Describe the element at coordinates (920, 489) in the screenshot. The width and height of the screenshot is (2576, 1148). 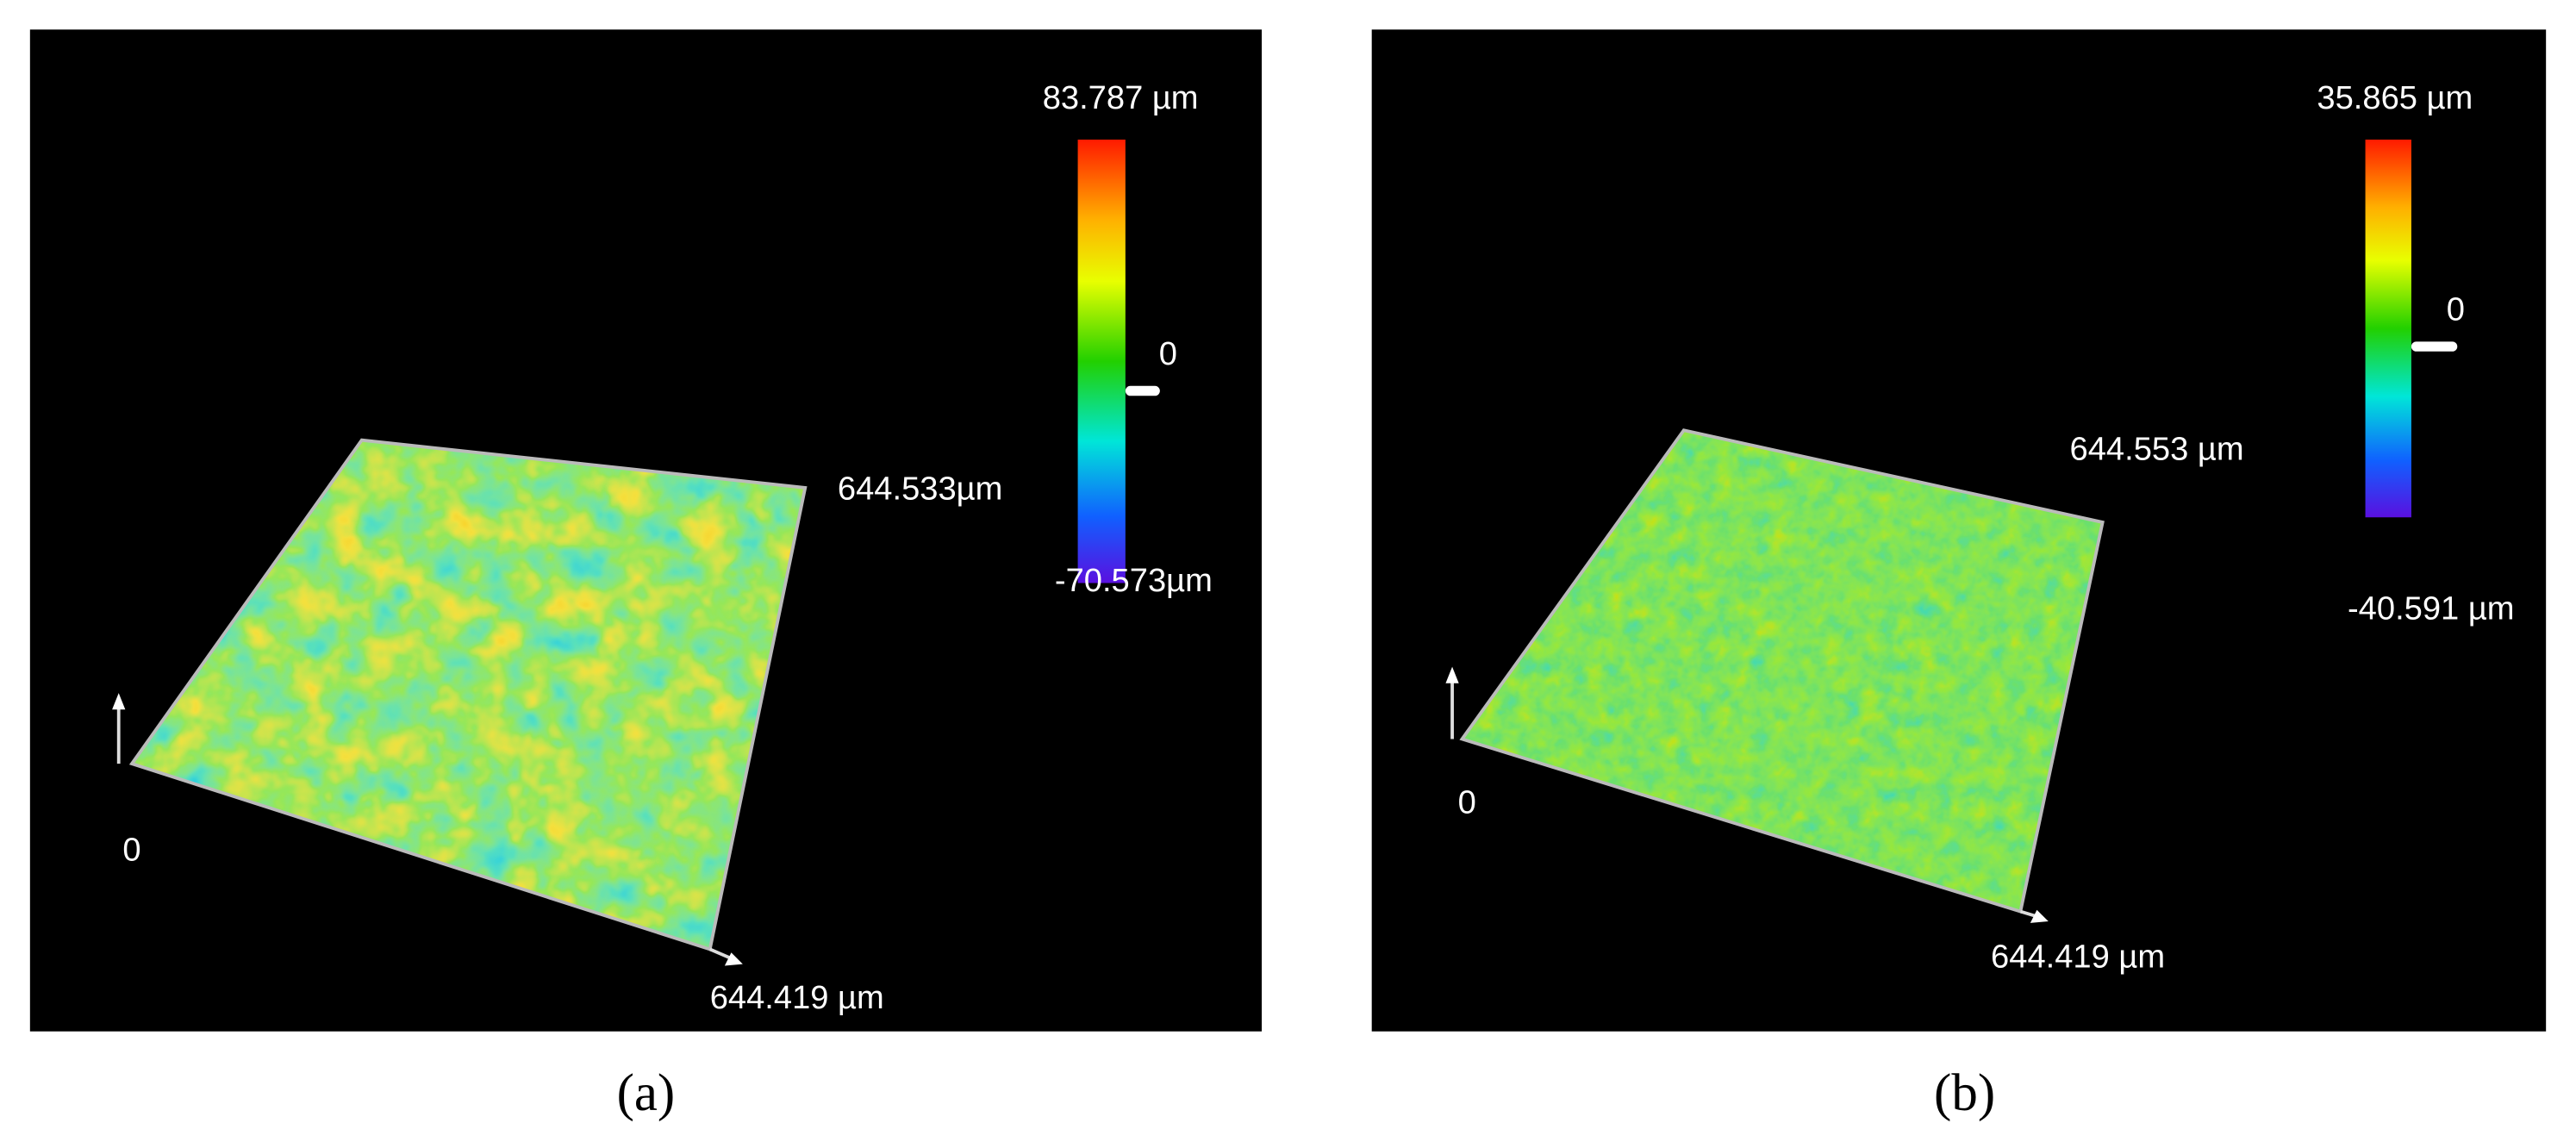
I see `y-extent: 644.533µm` at that location.